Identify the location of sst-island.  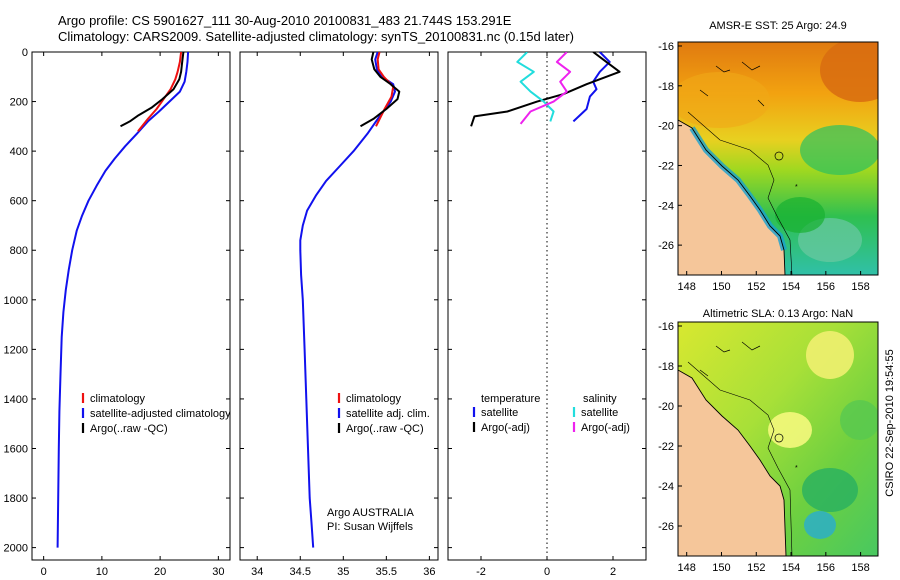
(779, 156).